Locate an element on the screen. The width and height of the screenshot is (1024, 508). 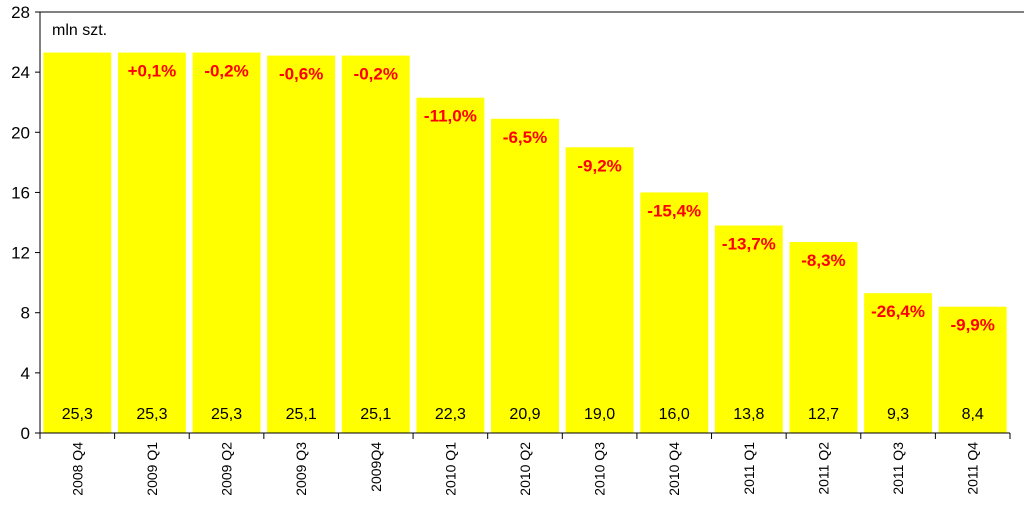
change-label: -0,6% is located at coordinates (301, 74).